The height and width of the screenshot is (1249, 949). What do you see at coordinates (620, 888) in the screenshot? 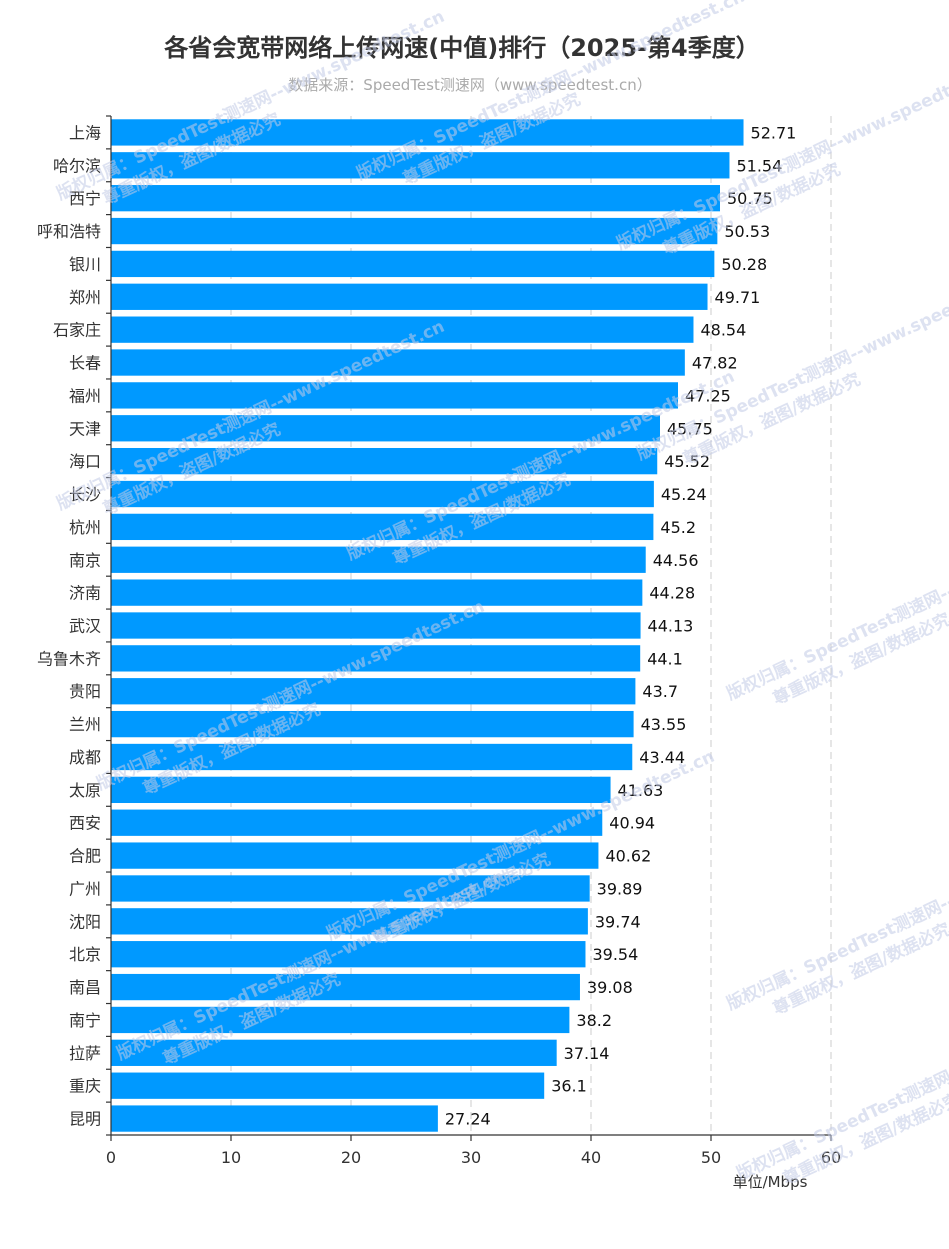
I see `value-label: 39.89` at bounding box center [620, 888].